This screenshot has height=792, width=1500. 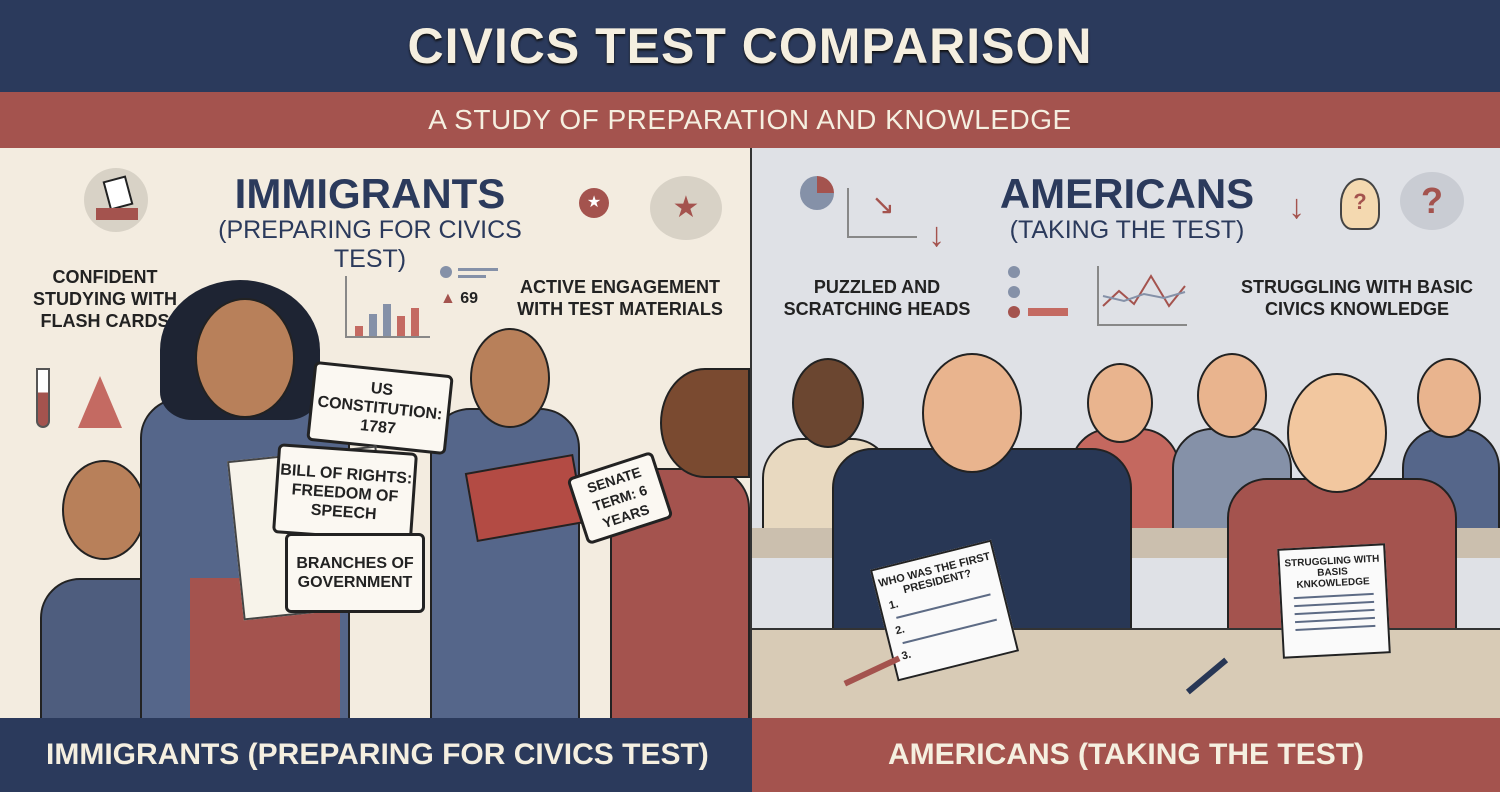 I want to click on footer-americans: AMERICANS (TAKING THE TEST), so click(x=1126, y=755).